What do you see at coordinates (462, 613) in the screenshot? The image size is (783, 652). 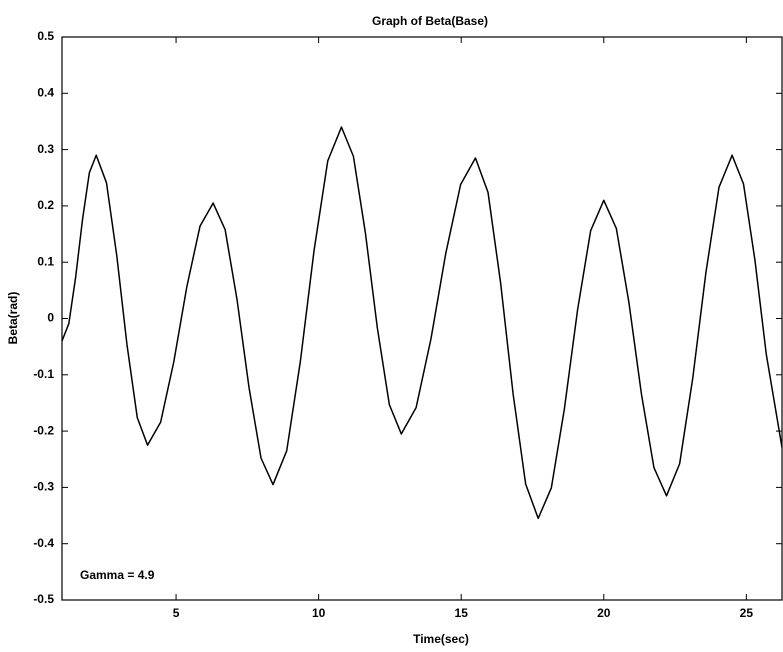 I see `x-tick-label: 15` at bounding box center [462, 613].